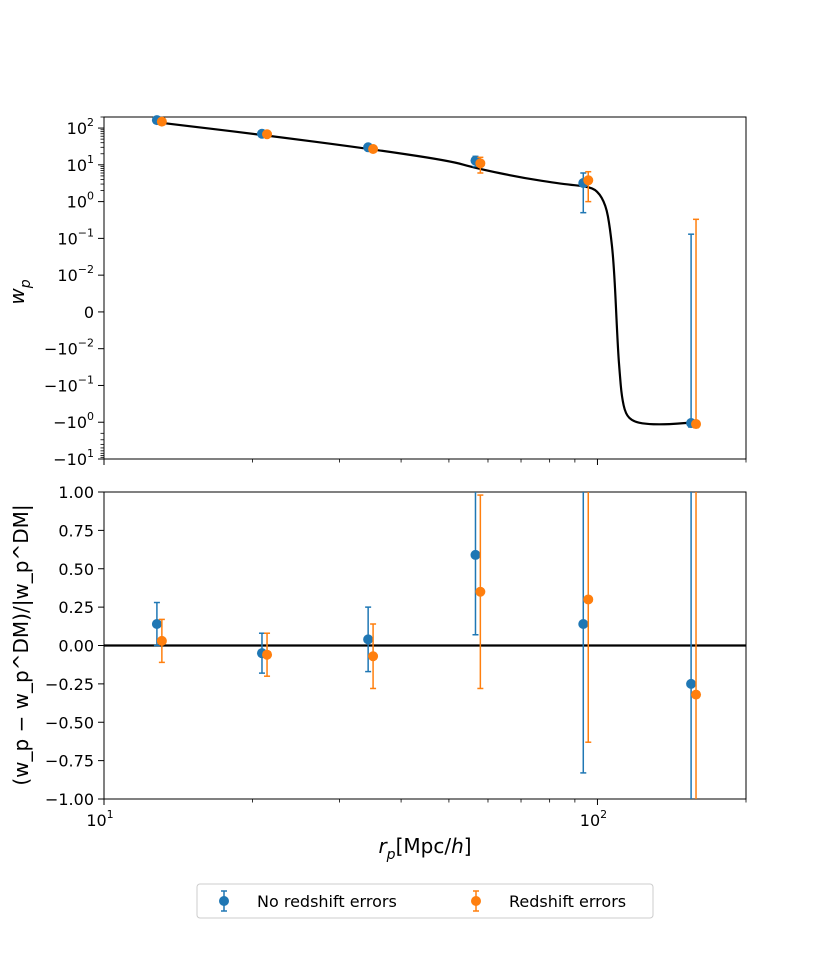 The width and height of the screenshot is (830, 975). What do you see at coordinates (69, 384) in the screenshot?
I see `top-y-tick-label-7: −10−1` at bounding box center [69, 384].